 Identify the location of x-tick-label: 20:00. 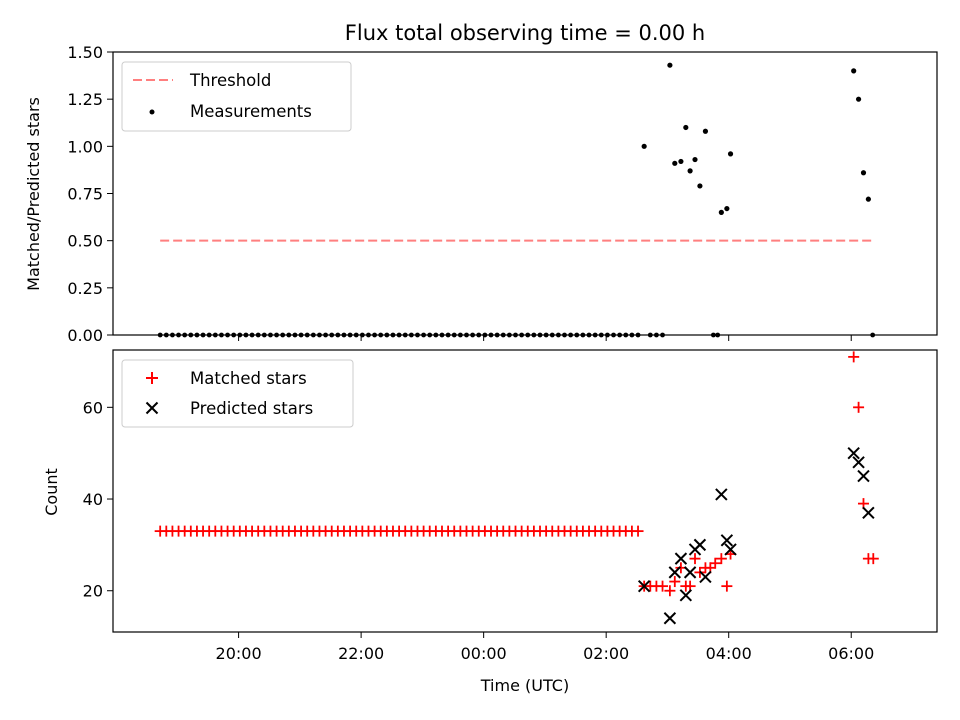
(239, 653).